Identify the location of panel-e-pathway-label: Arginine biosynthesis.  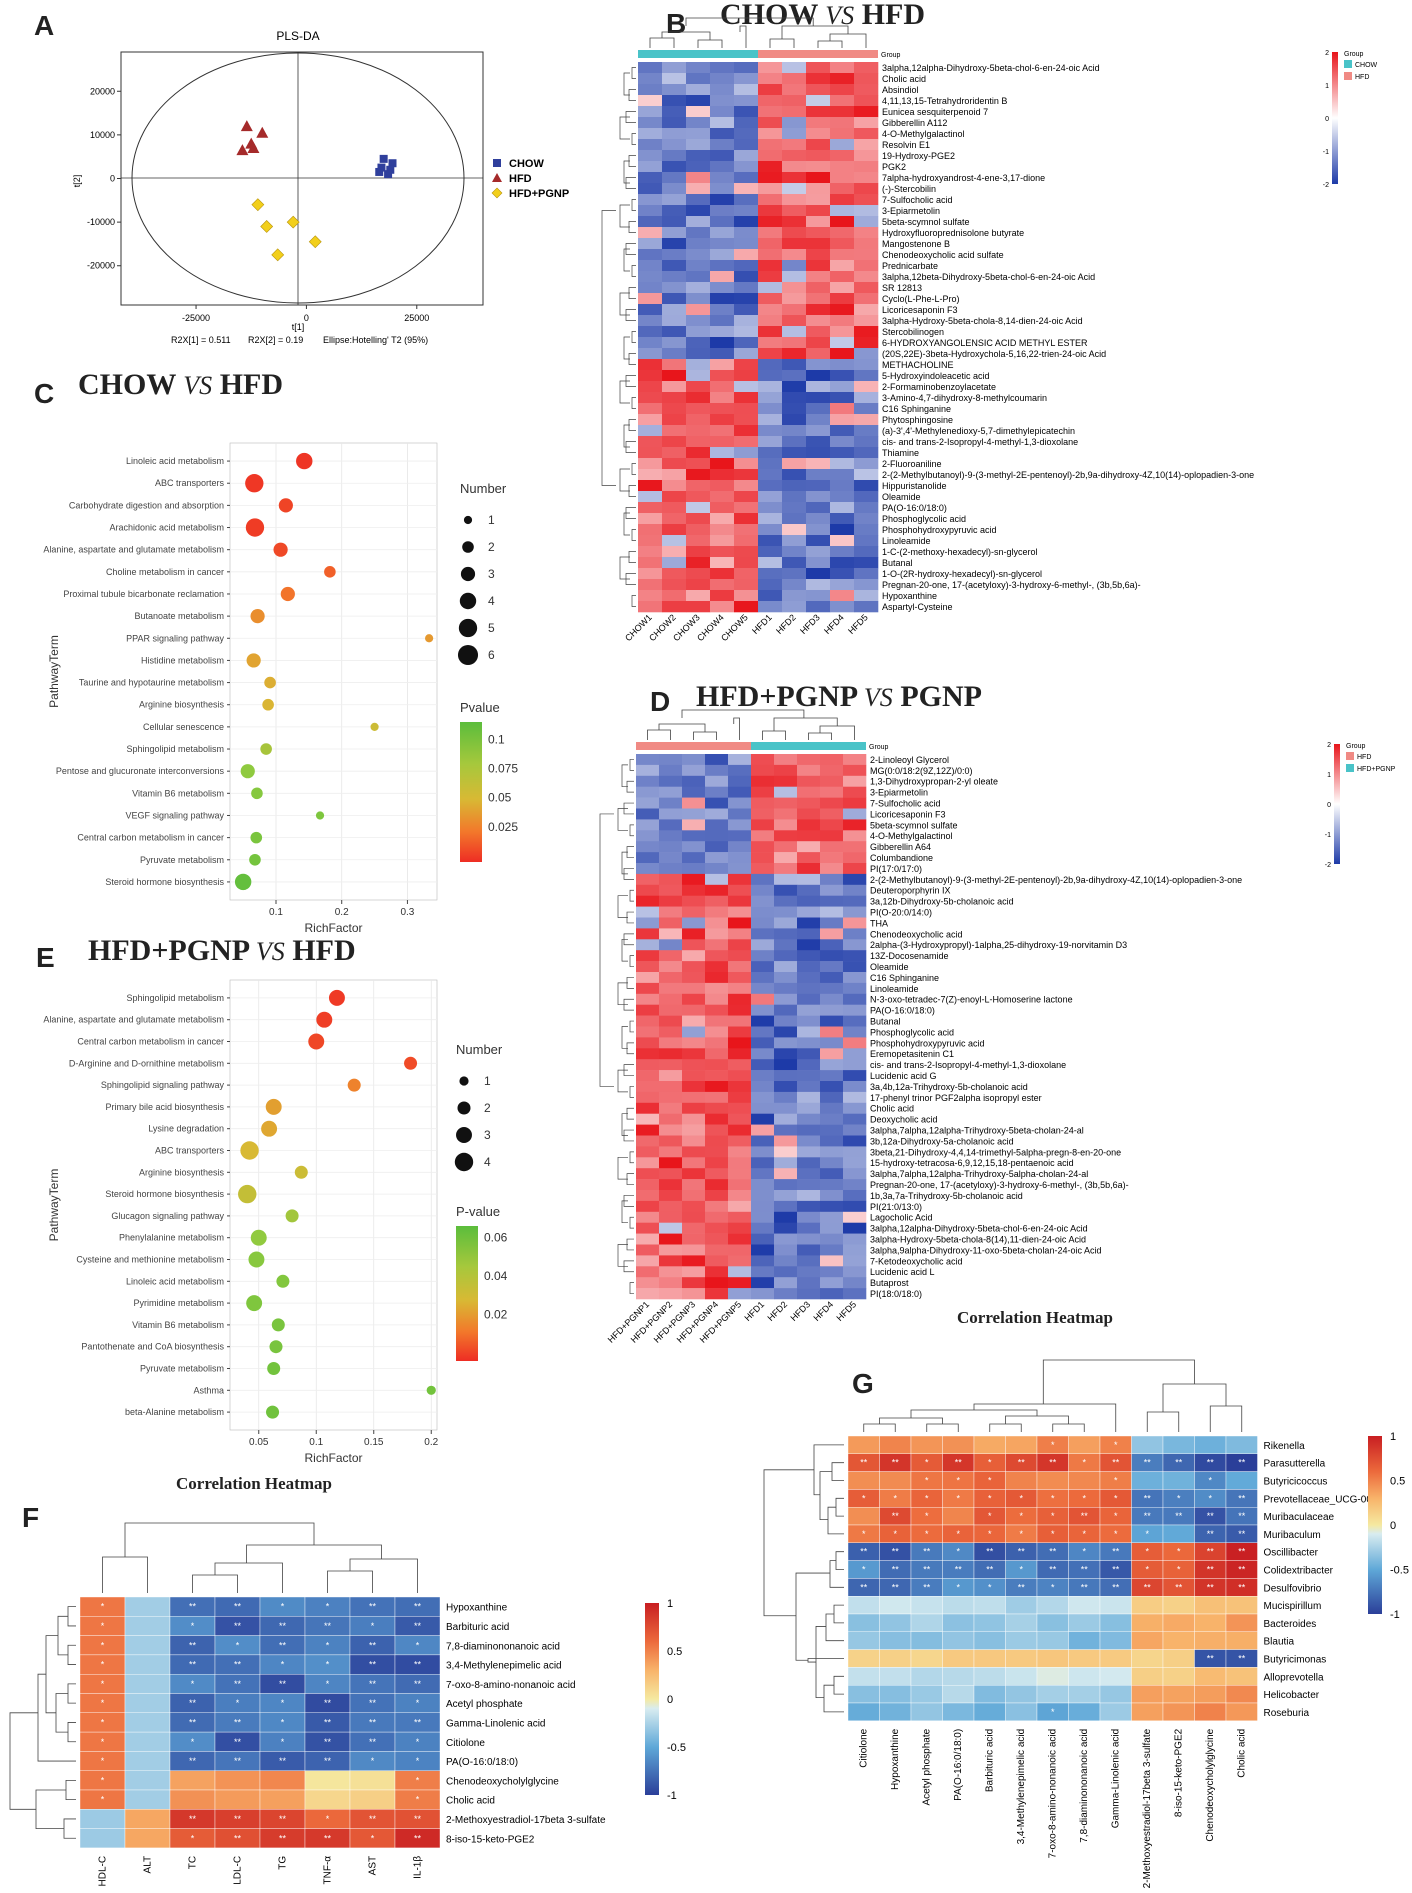
(182, 1172).